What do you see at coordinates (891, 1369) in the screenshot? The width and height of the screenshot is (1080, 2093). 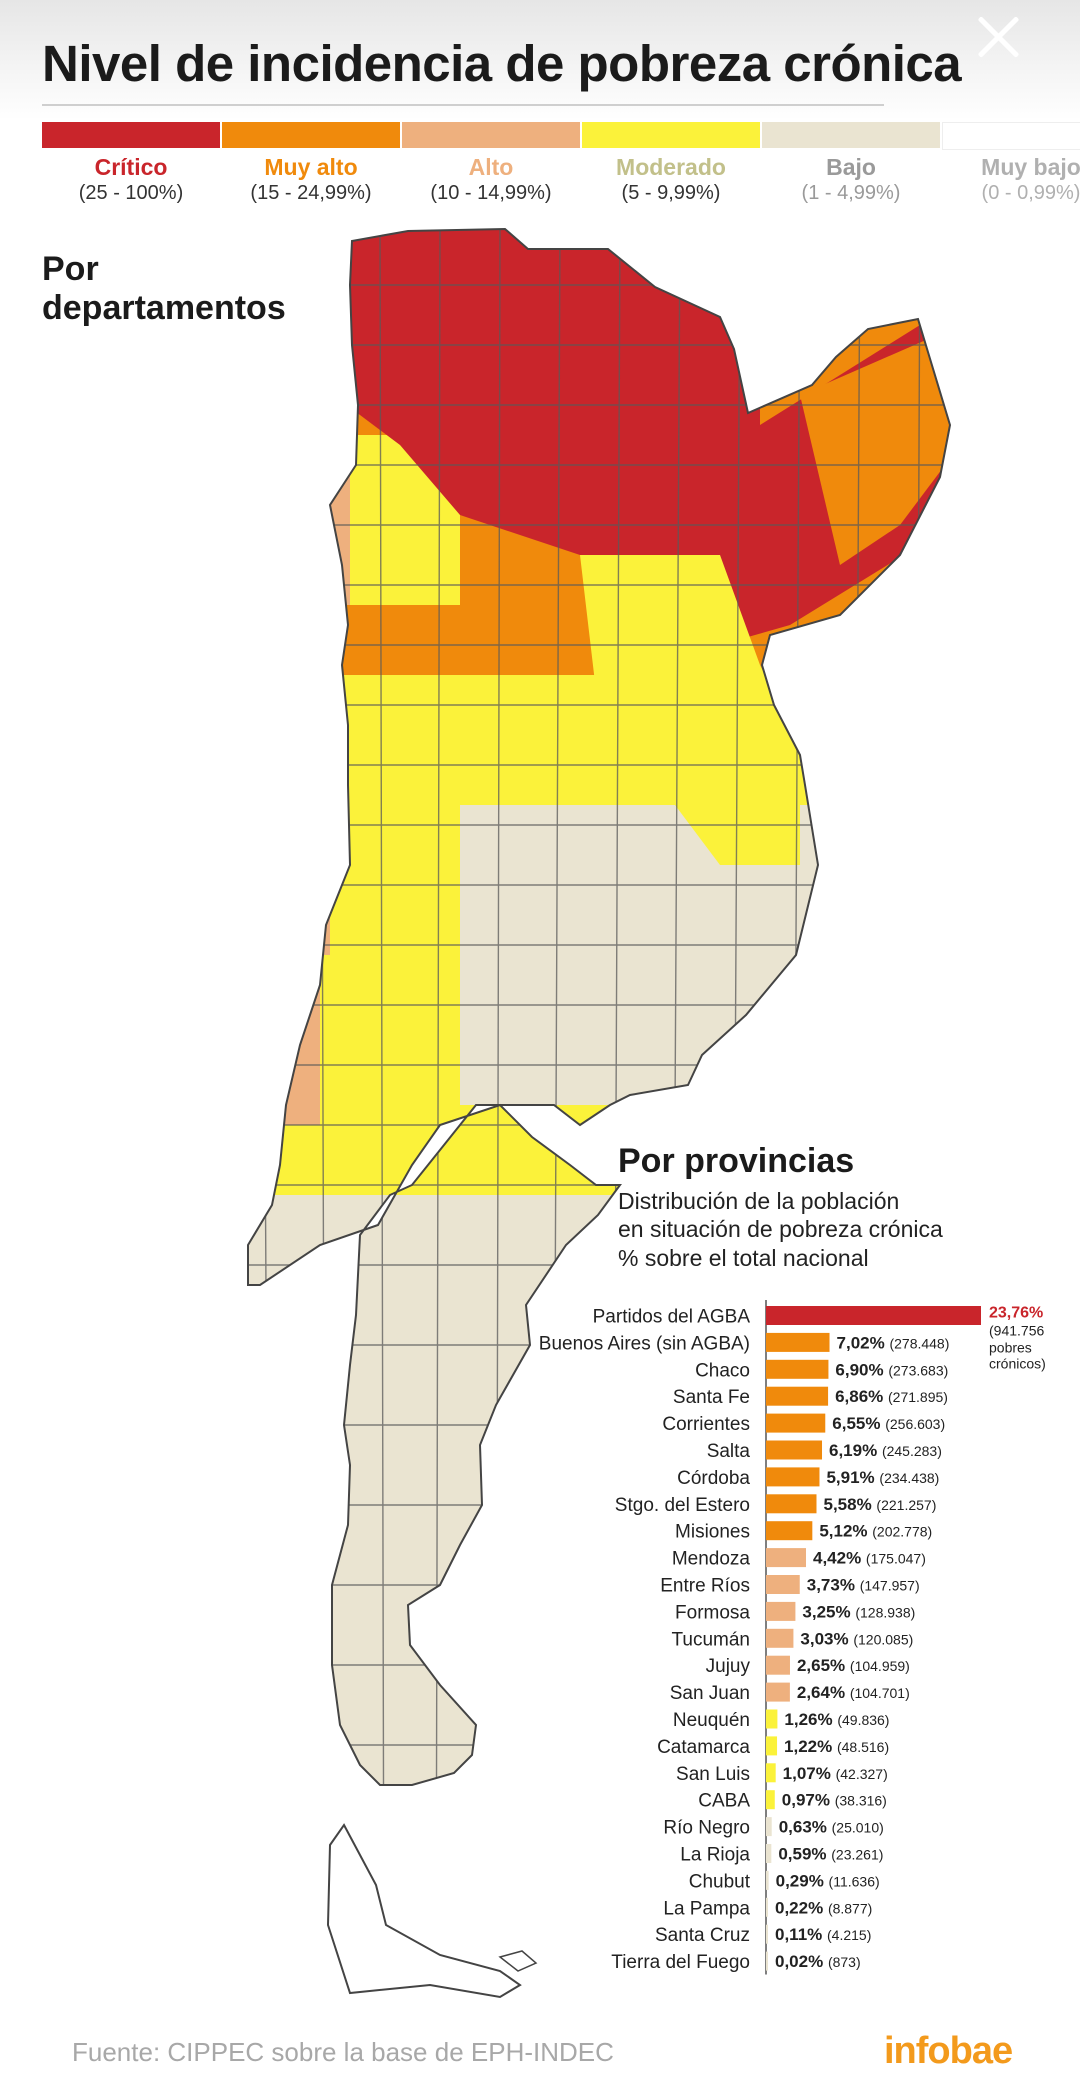 I see `bar-value-label-2: 6,90% (273.683)` at bounding box center [891, 1369].